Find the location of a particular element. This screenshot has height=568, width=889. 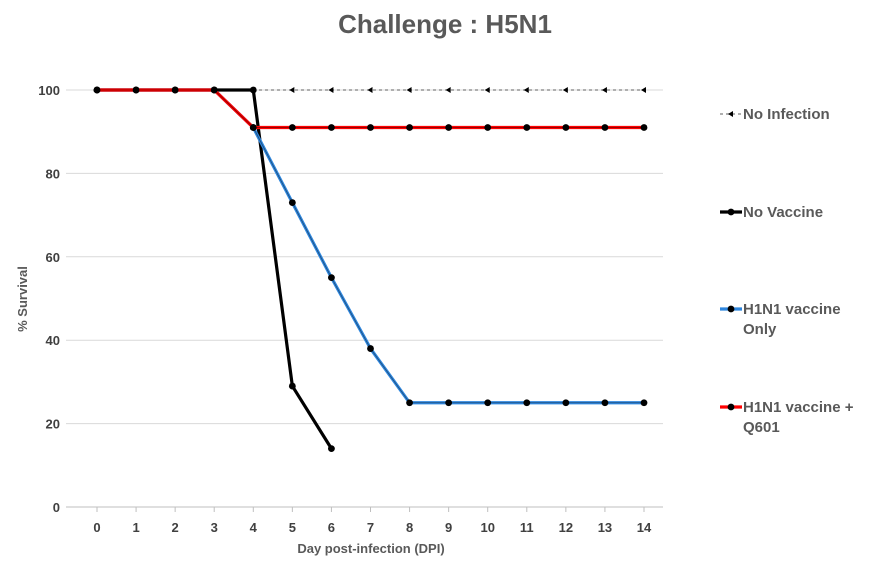

x-tick-label: 6 is located at coordinates (331, 527).